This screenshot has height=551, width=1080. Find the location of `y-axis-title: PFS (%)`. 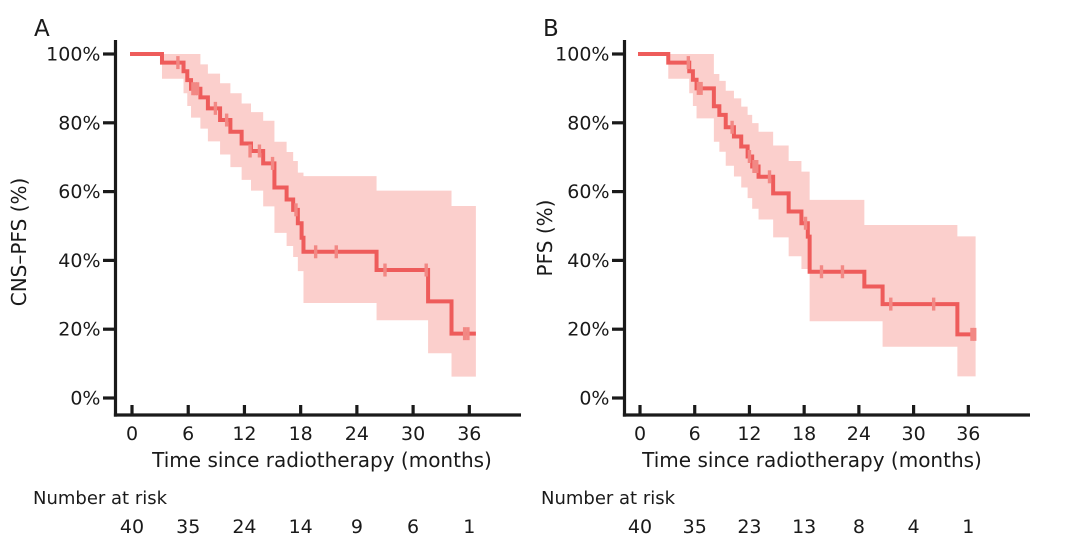

y-axis-title: PFS (%) is located at coordinates (545, 238).